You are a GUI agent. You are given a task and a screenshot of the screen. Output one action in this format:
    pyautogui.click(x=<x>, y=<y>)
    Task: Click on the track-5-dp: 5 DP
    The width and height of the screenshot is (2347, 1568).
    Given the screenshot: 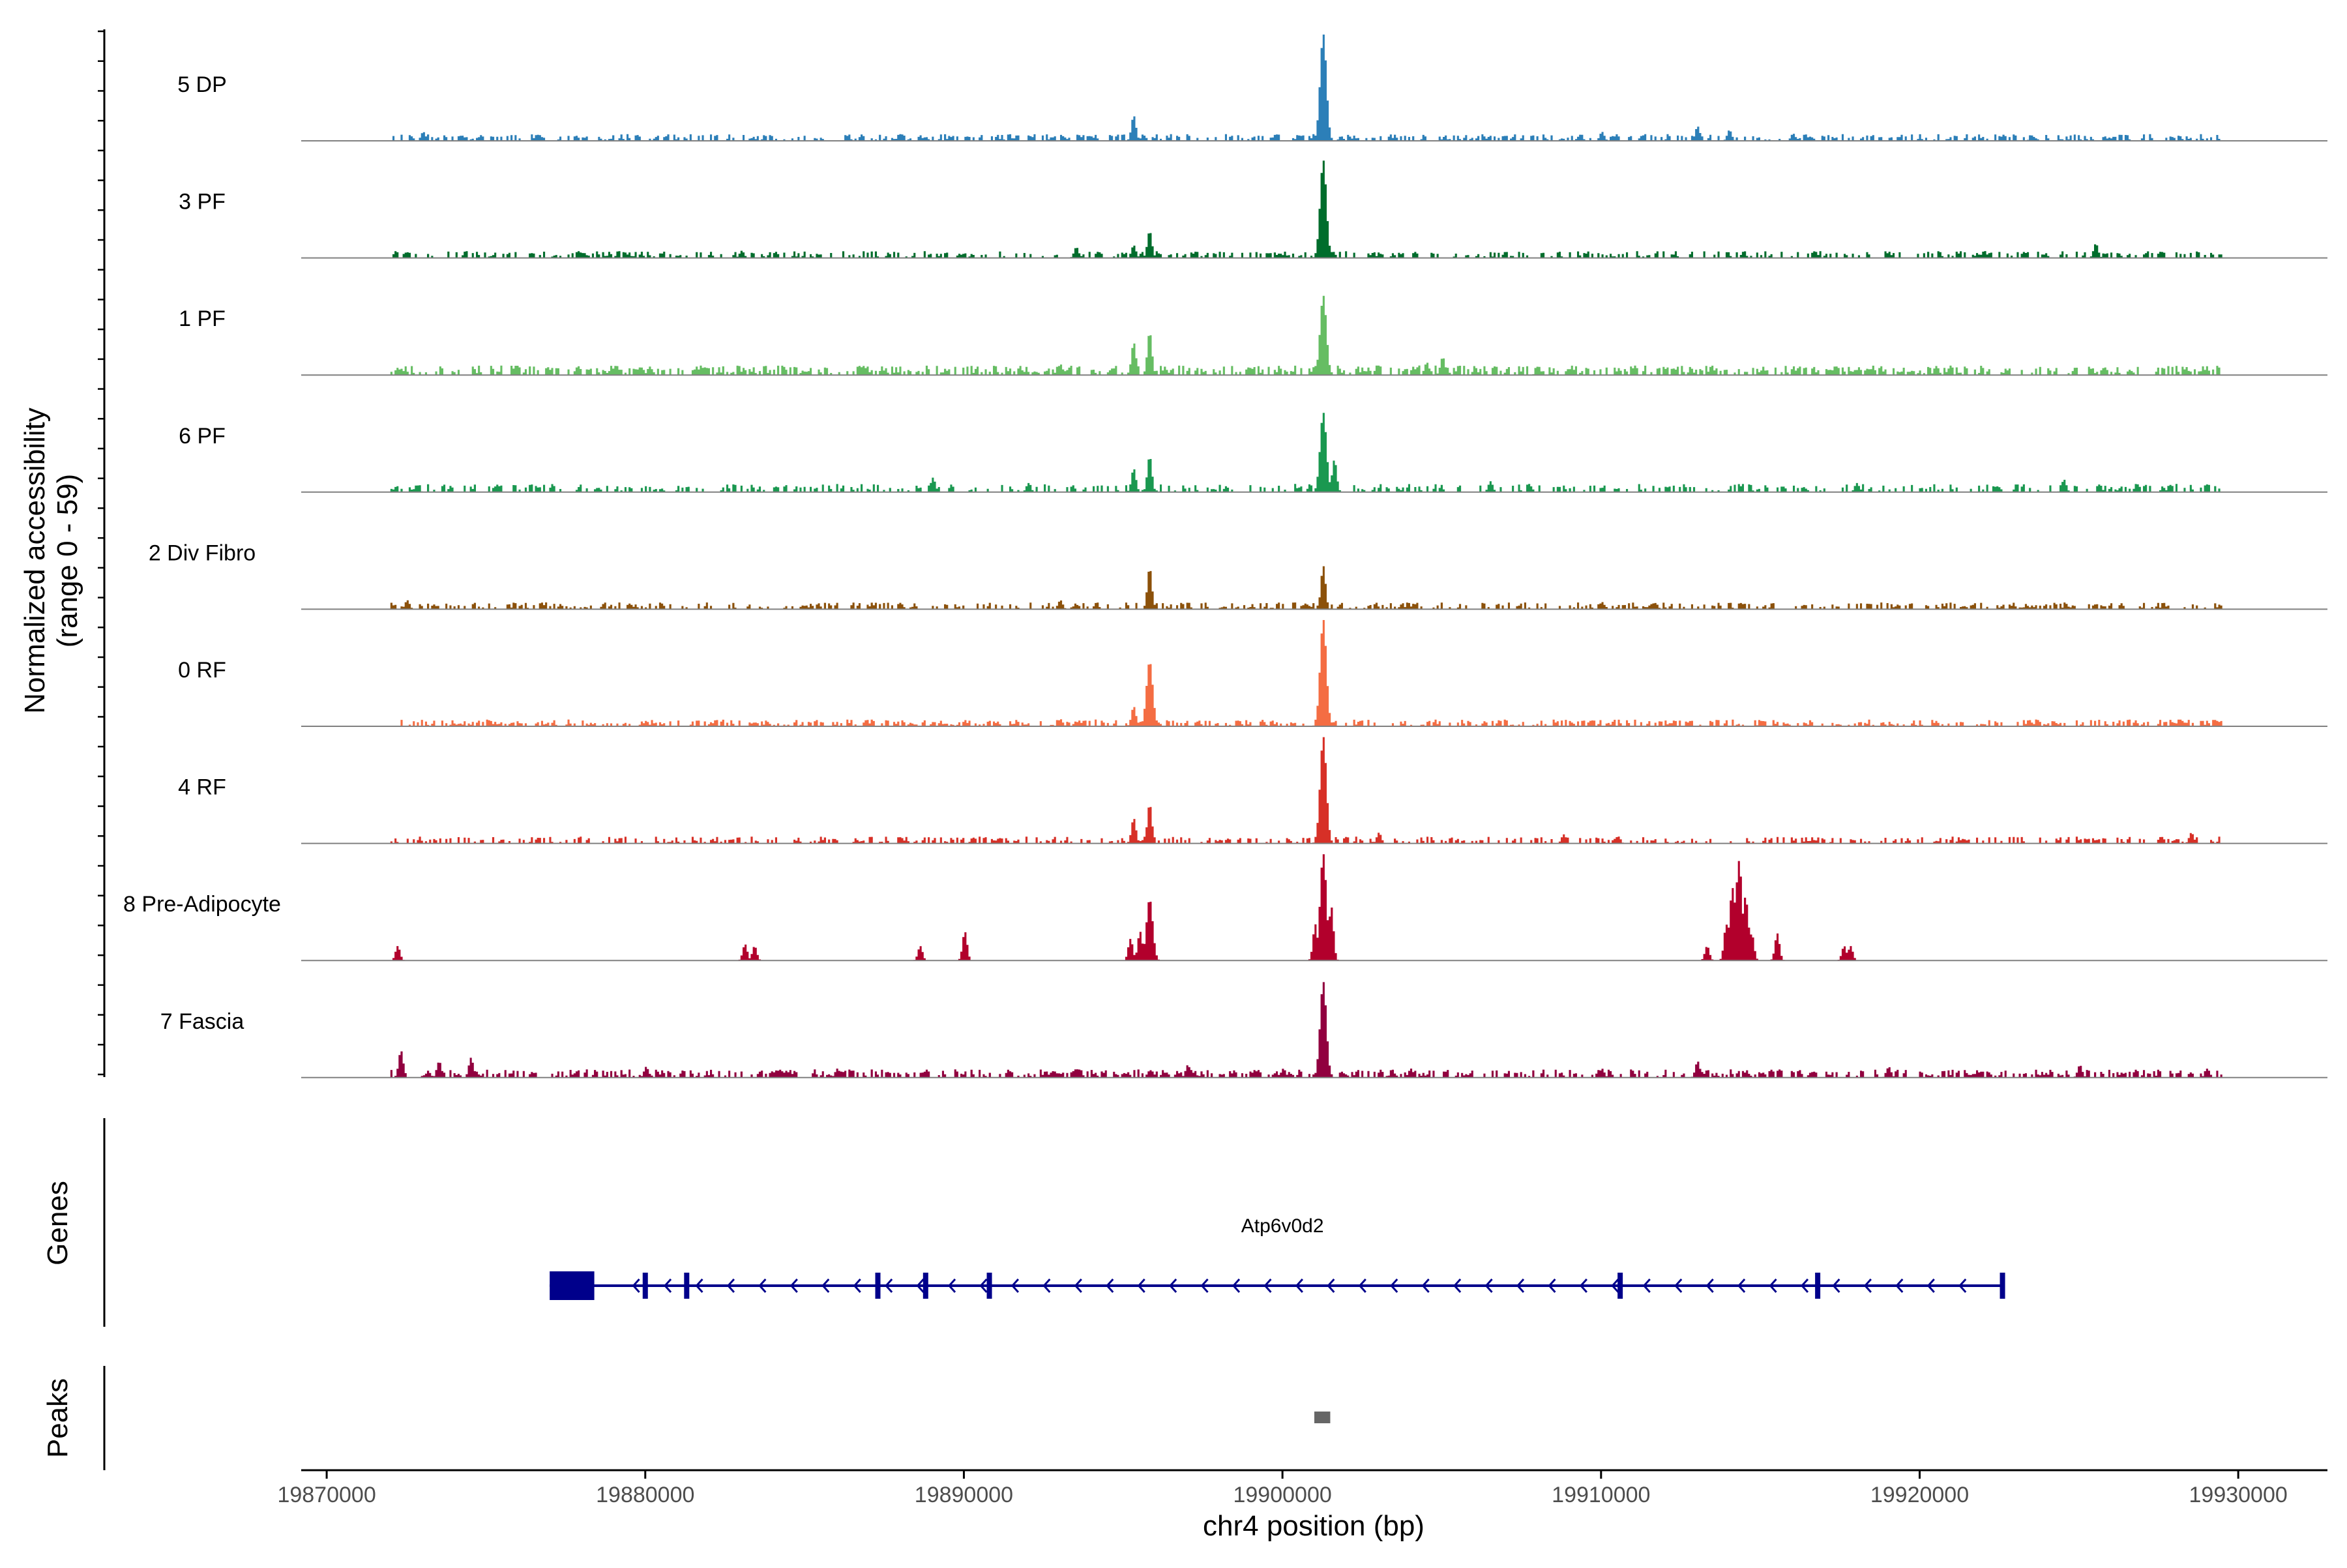 What is the action you would take?
    pyautogui.click(x=1252, y=88)
    